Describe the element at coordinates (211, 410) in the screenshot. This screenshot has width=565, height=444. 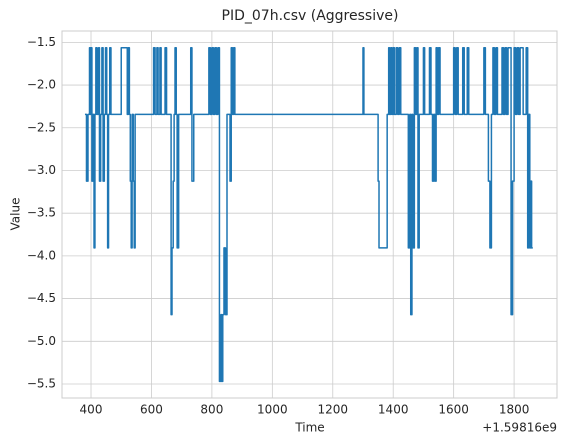
I see `x-tick-label: 800` at that location.